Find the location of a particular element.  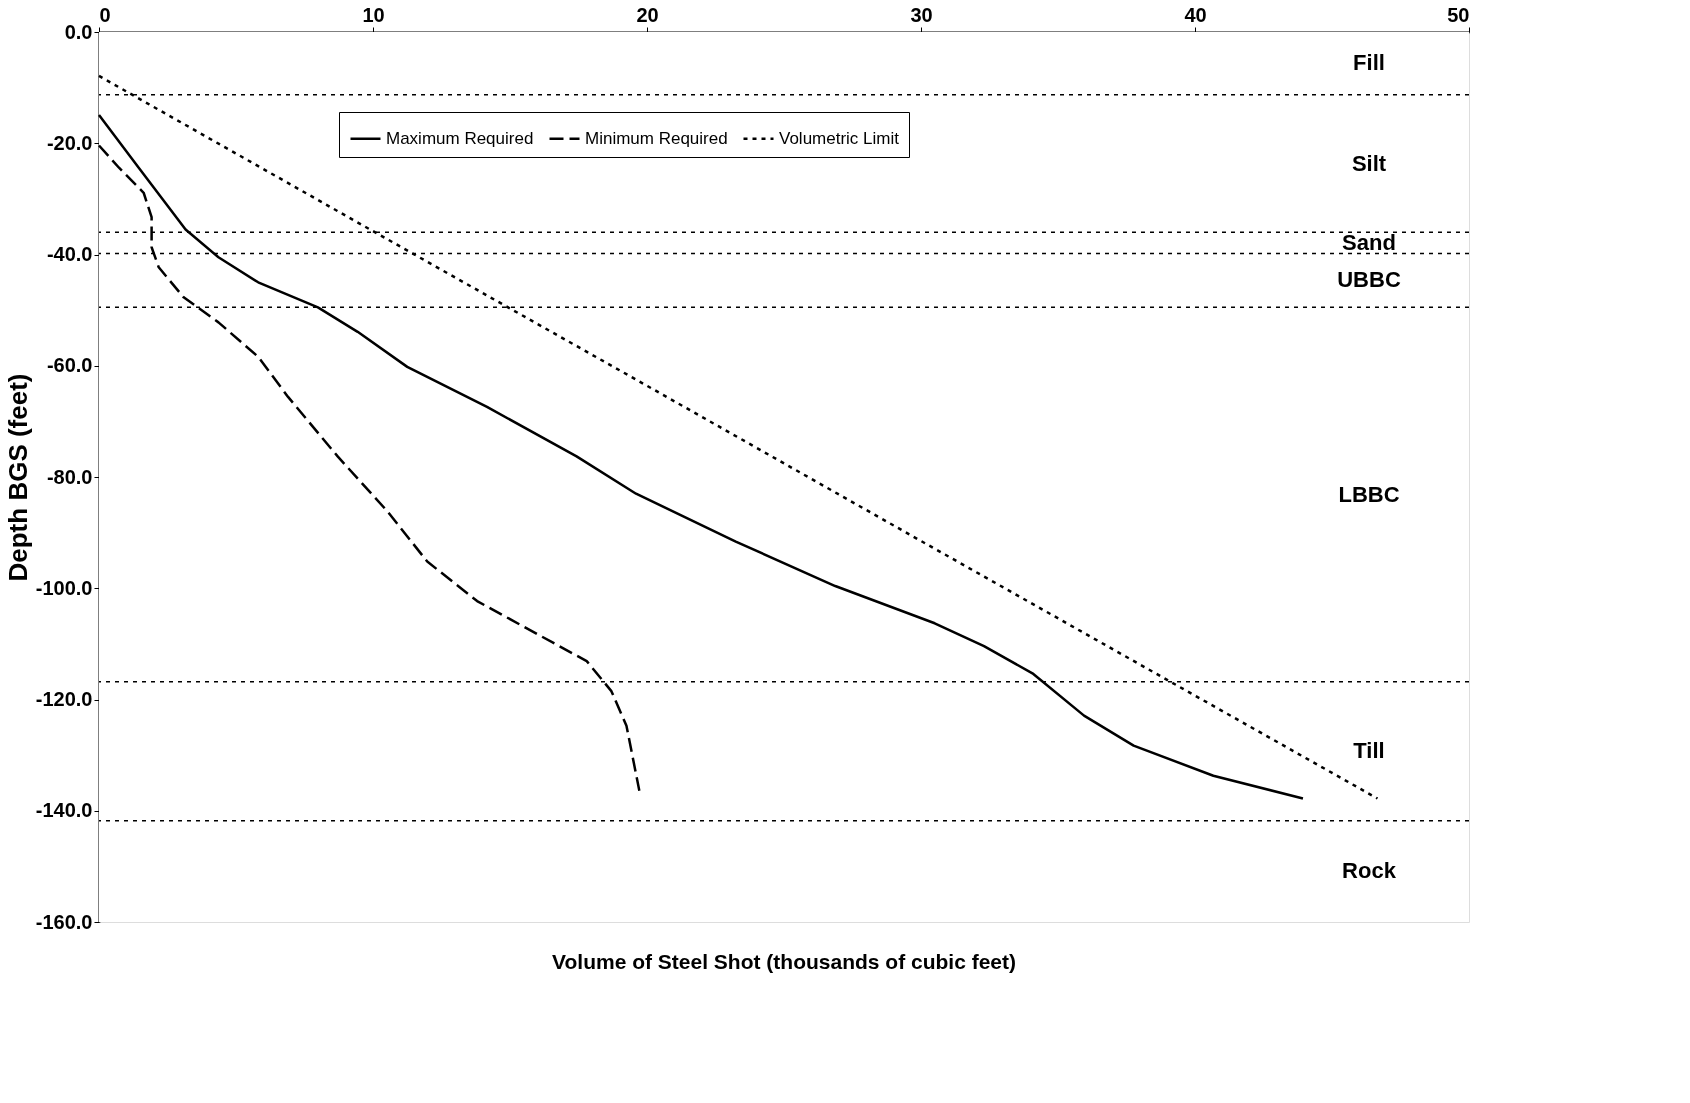

x-tick-label: 10 is located at coordinates (373, 14).